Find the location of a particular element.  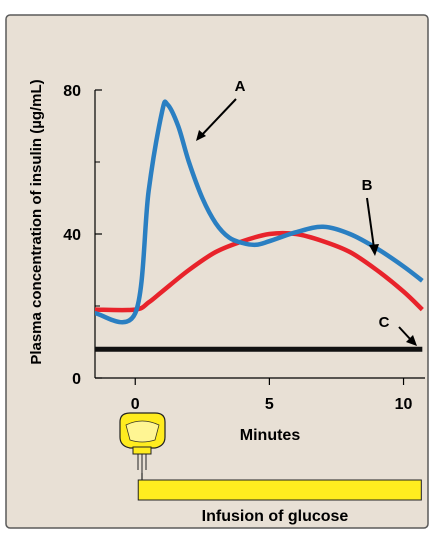

infusion-bar is located at coordinates (279, 490).